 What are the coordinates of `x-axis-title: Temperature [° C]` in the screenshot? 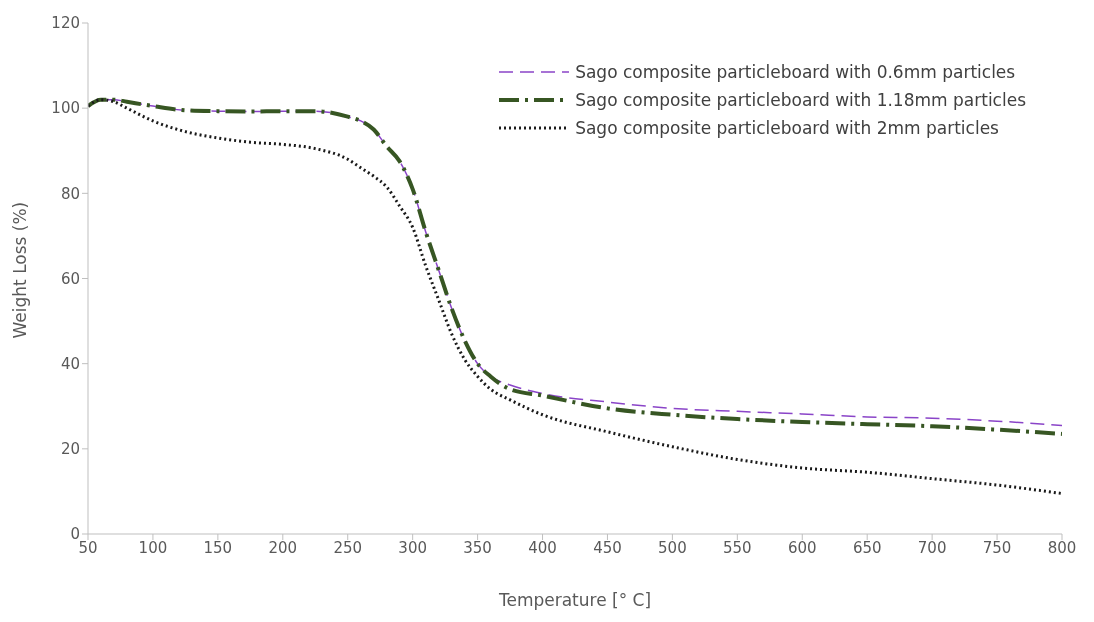 It's located at (574, 600).